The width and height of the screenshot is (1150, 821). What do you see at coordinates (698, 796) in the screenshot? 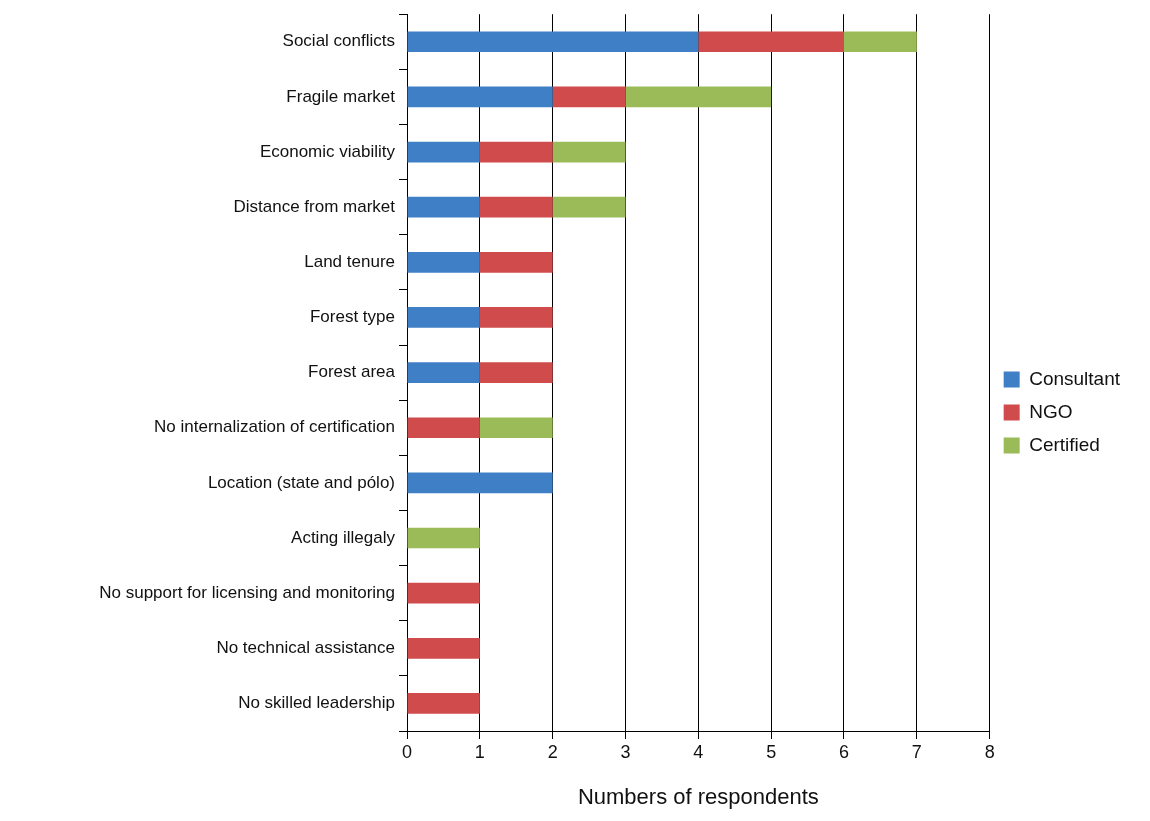
I see `x-axis-title: Numbers of respondents` at bounding box center [698, 796].